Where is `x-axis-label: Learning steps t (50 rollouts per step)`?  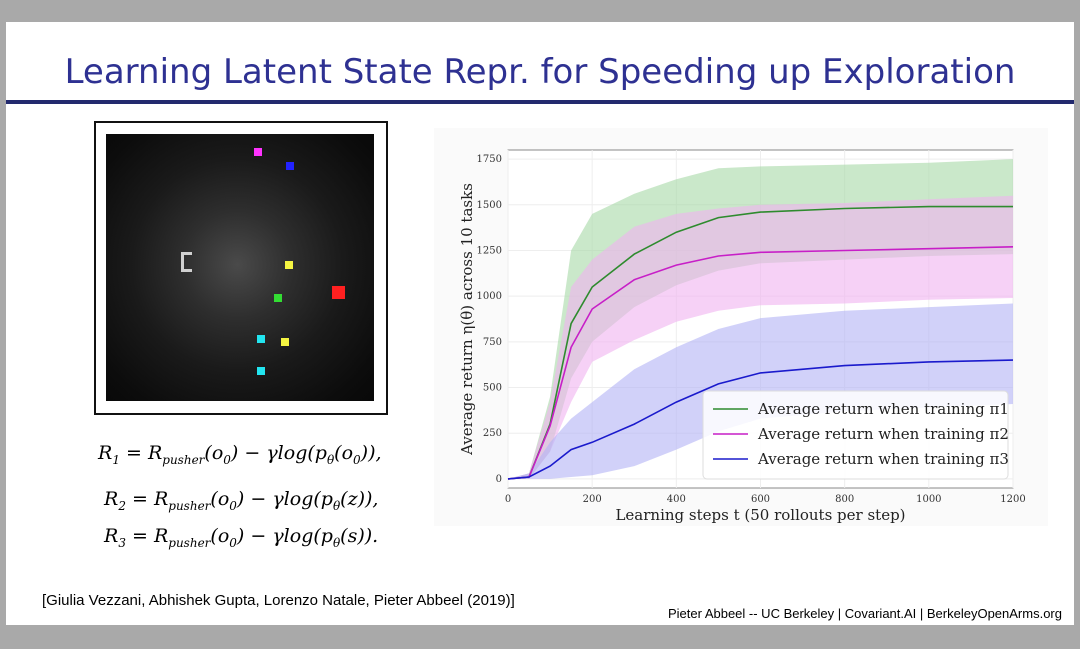 x-axis-label: Learning steps t (50 rollouts per step) is located at coordinates (760, 515).